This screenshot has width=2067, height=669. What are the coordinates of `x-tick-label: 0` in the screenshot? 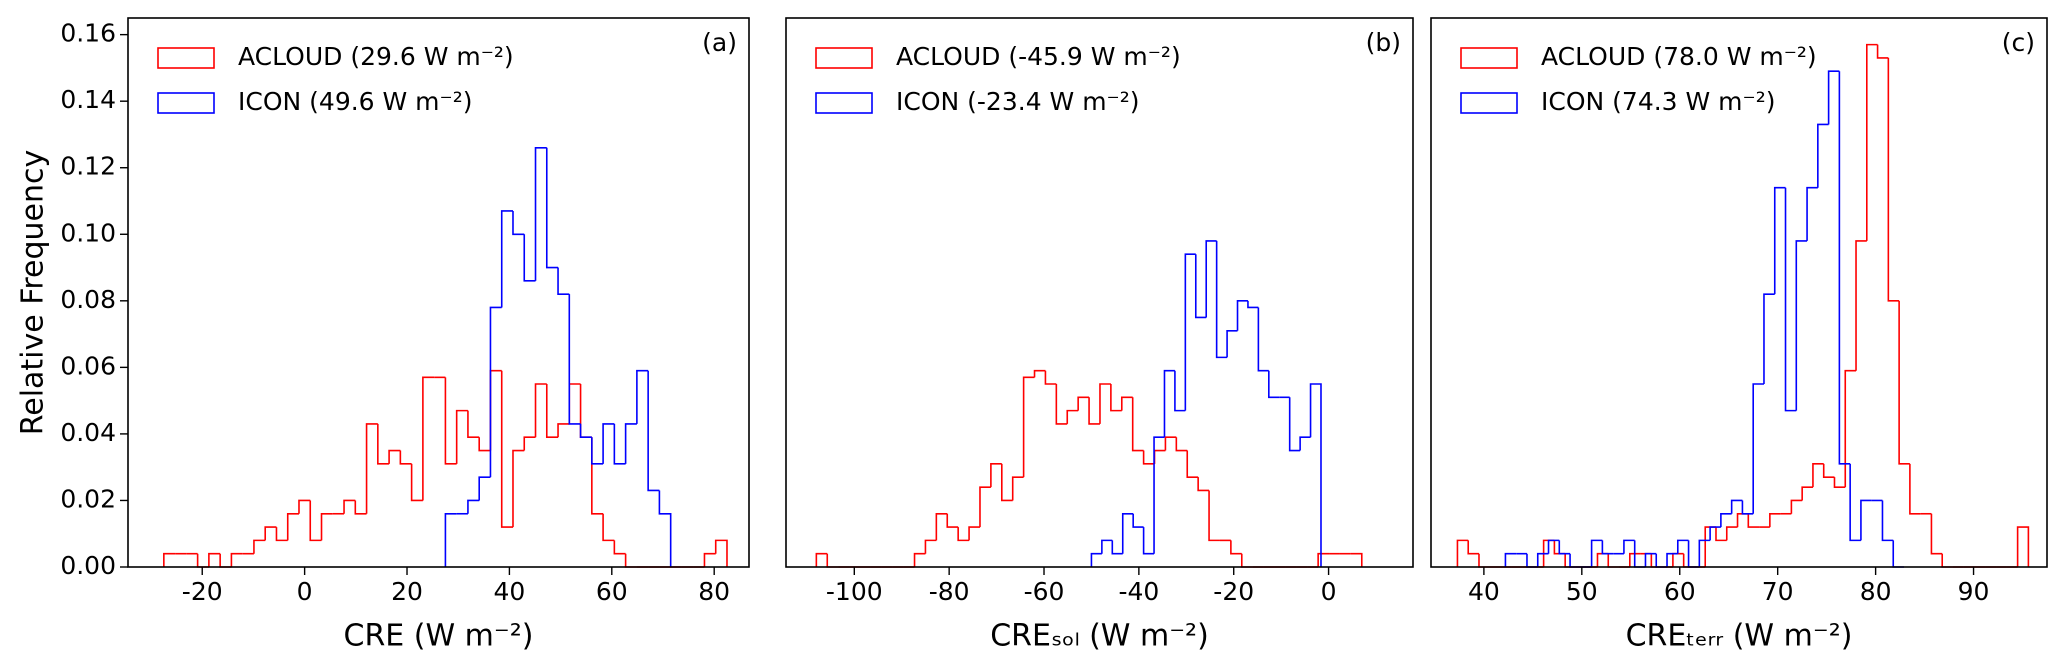 It's located at (1329, 591).